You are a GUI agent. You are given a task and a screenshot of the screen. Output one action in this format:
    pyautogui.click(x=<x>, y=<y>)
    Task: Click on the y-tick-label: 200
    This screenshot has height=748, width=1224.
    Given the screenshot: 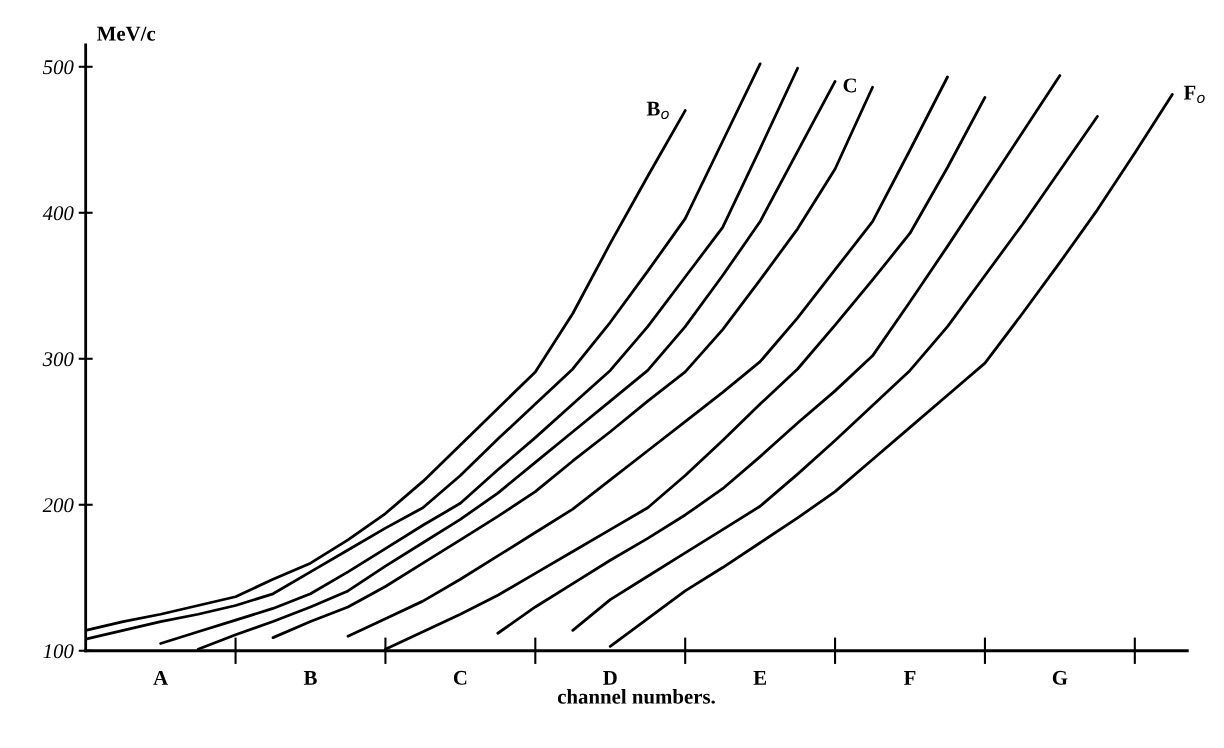 What is the action you would take?
    pyautogui.click(x=58, y=505)
    